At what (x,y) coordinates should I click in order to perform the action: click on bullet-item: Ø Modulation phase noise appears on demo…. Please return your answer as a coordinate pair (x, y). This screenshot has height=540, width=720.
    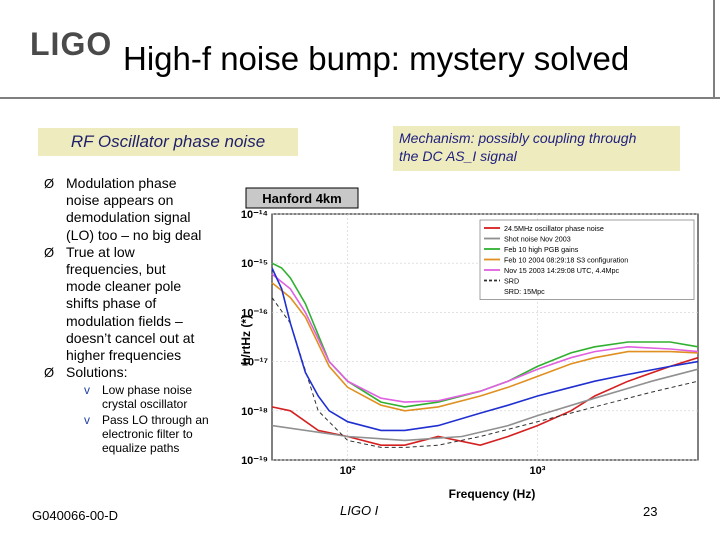
    Looking at the image, I should click on (139, 209).